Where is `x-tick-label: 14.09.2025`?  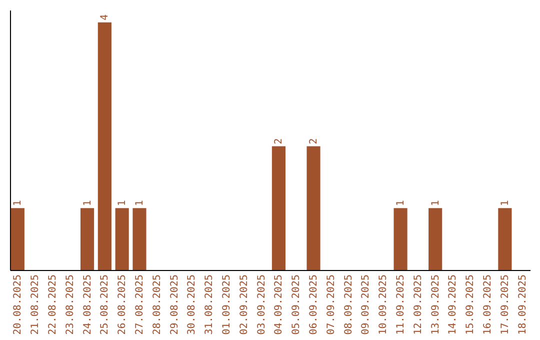
x-tick-label: 14.09.2025 is located at coordinates (453, 304).